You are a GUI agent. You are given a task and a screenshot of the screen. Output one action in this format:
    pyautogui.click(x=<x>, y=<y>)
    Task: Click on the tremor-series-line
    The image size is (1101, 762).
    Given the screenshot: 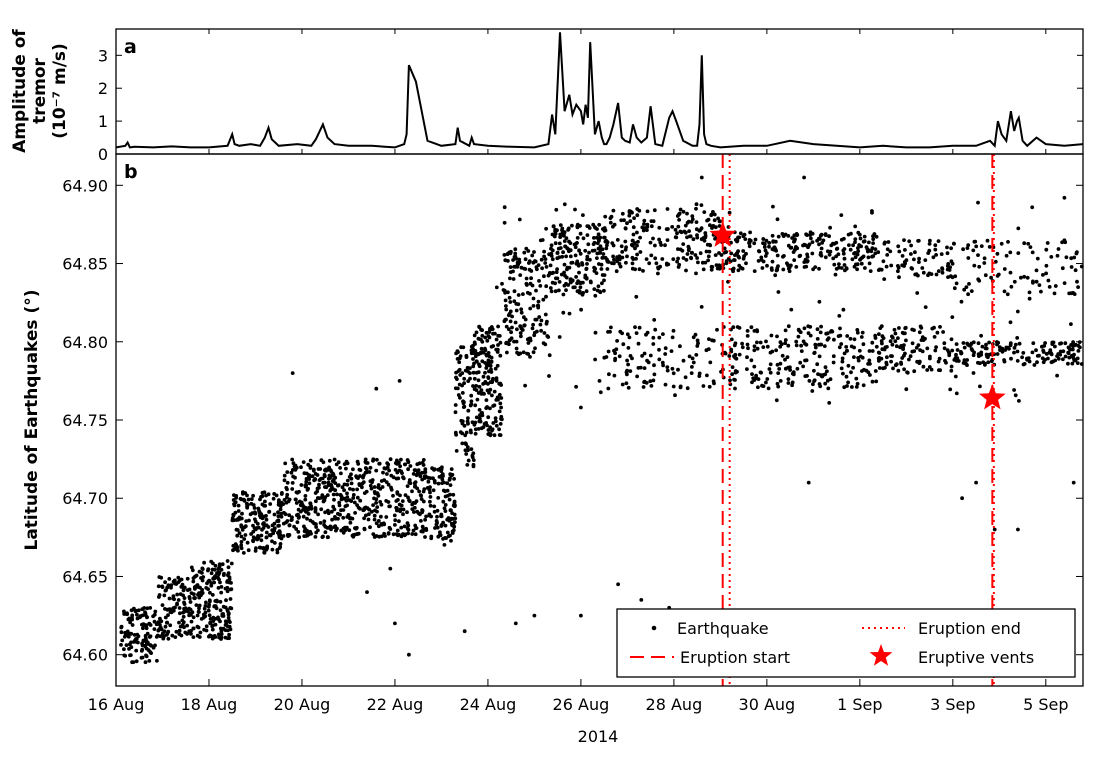 What is the action you would take?
    pyautogui.click(x=599, y=90)
    